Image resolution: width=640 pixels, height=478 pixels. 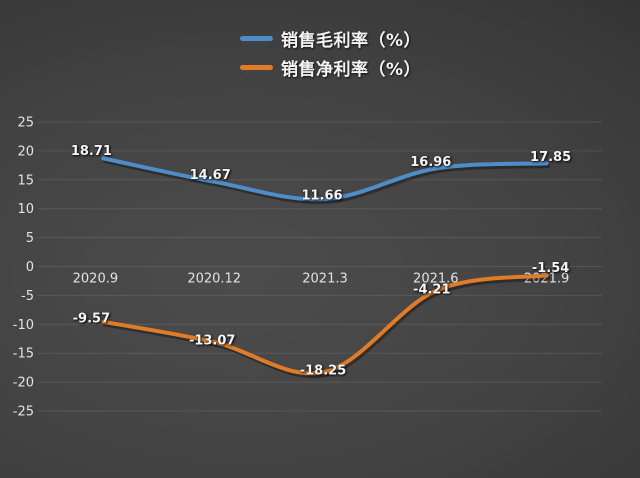 What do you see at coordinates (550, 268) in the screenshot?
I see `data-point-label: -1.54` at bounding box center [550, 268].